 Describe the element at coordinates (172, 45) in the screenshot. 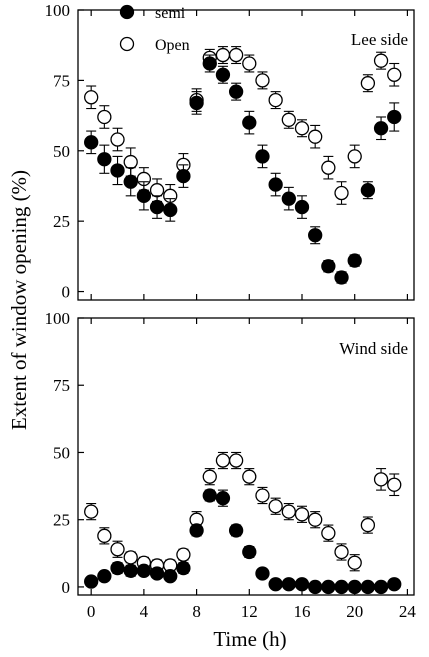

I see `legend-open-label: Open` at that location.